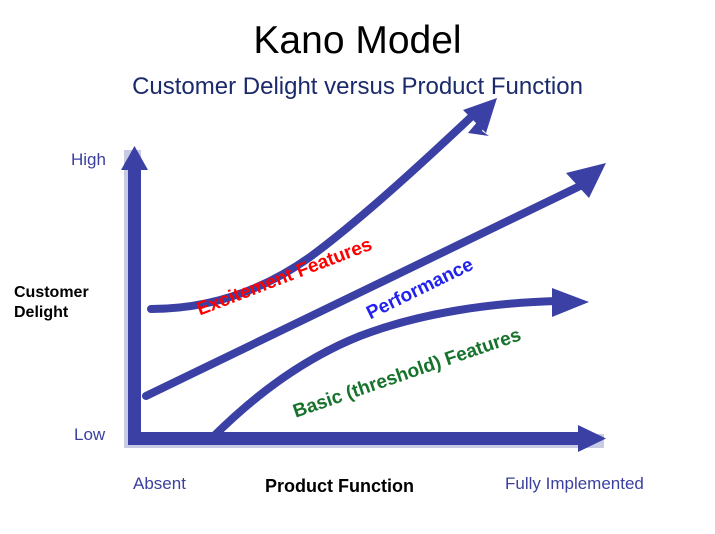  What do you see at coordinates (134, 293) in the screenshot?
I see `y-axis-arrow` at bounding box center [134, 293].